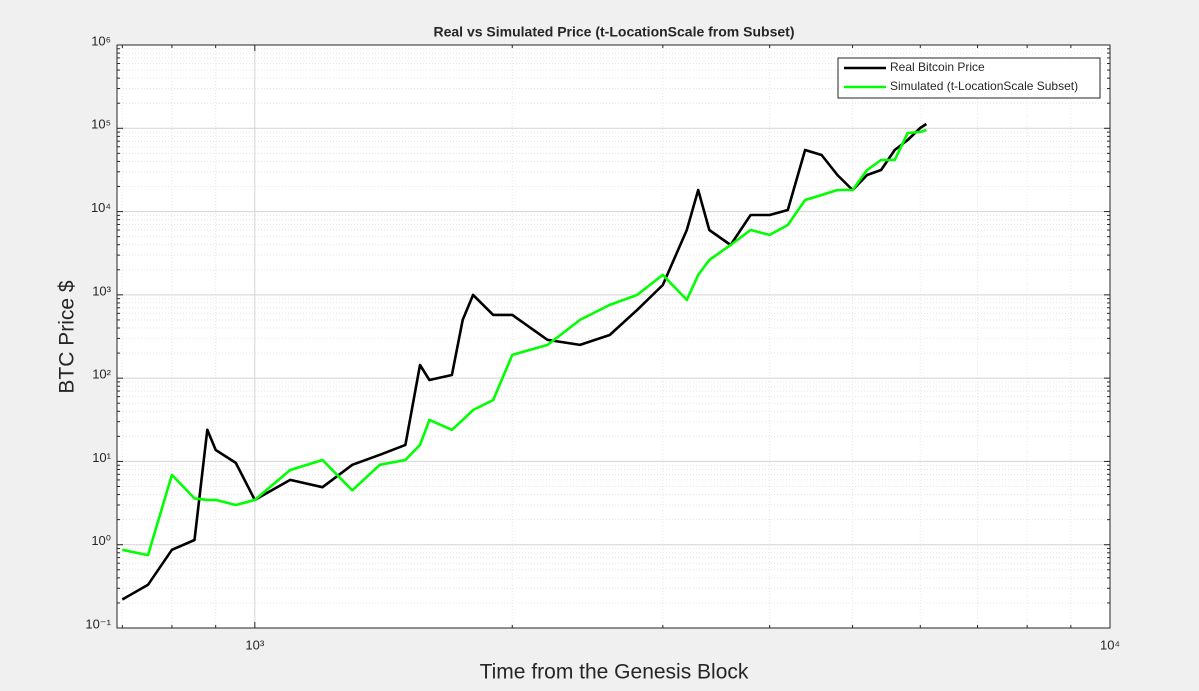  Describe the element at coordinates (254, 644) in the screenshot. I see `x-tick-label: 10³` at that location.